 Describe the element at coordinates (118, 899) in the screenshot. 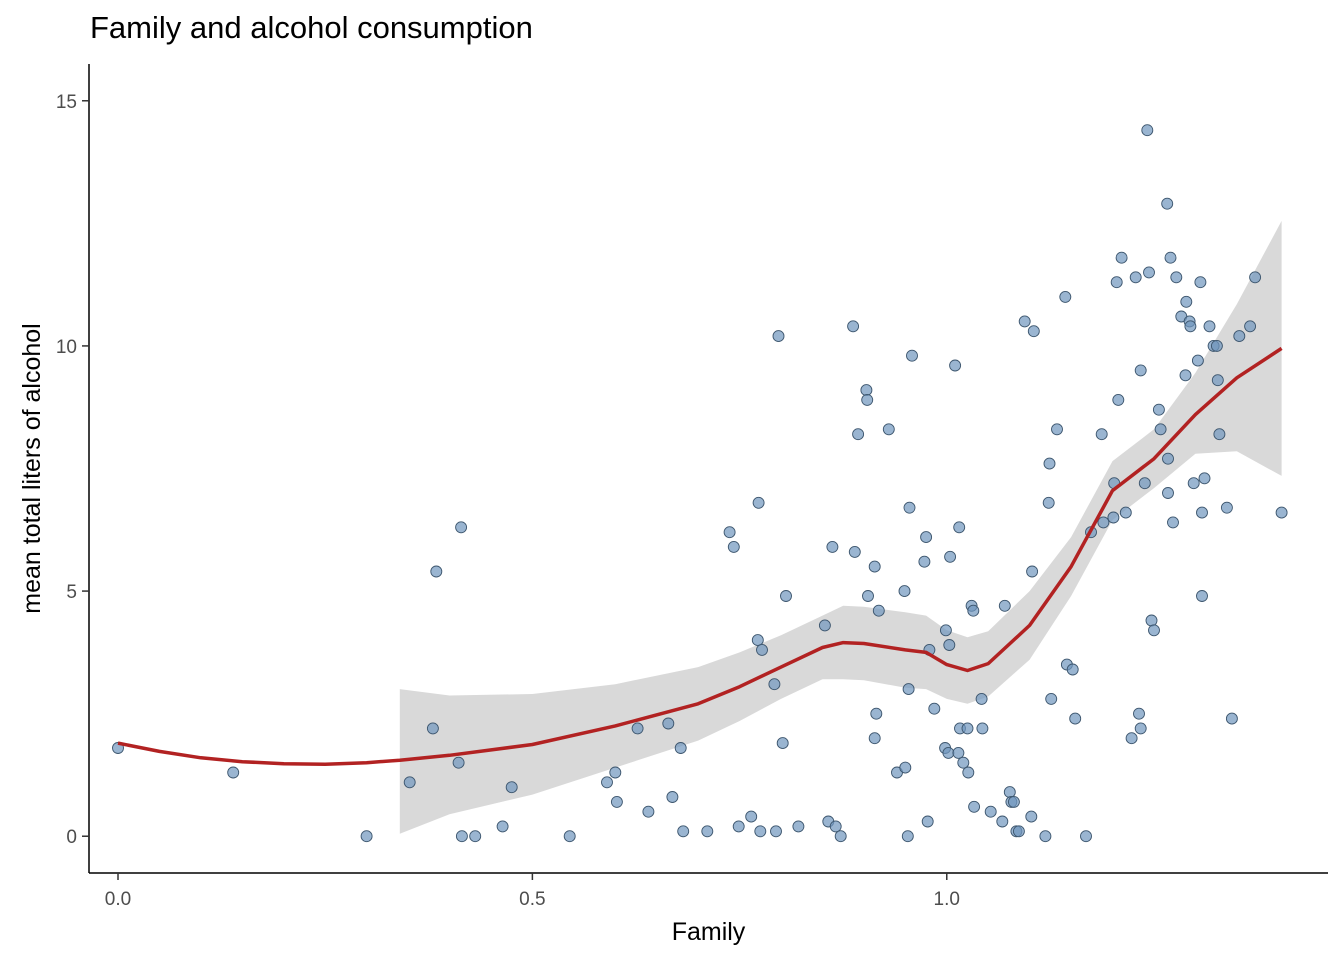

I see `x-tick-label: 0.0` at that location.